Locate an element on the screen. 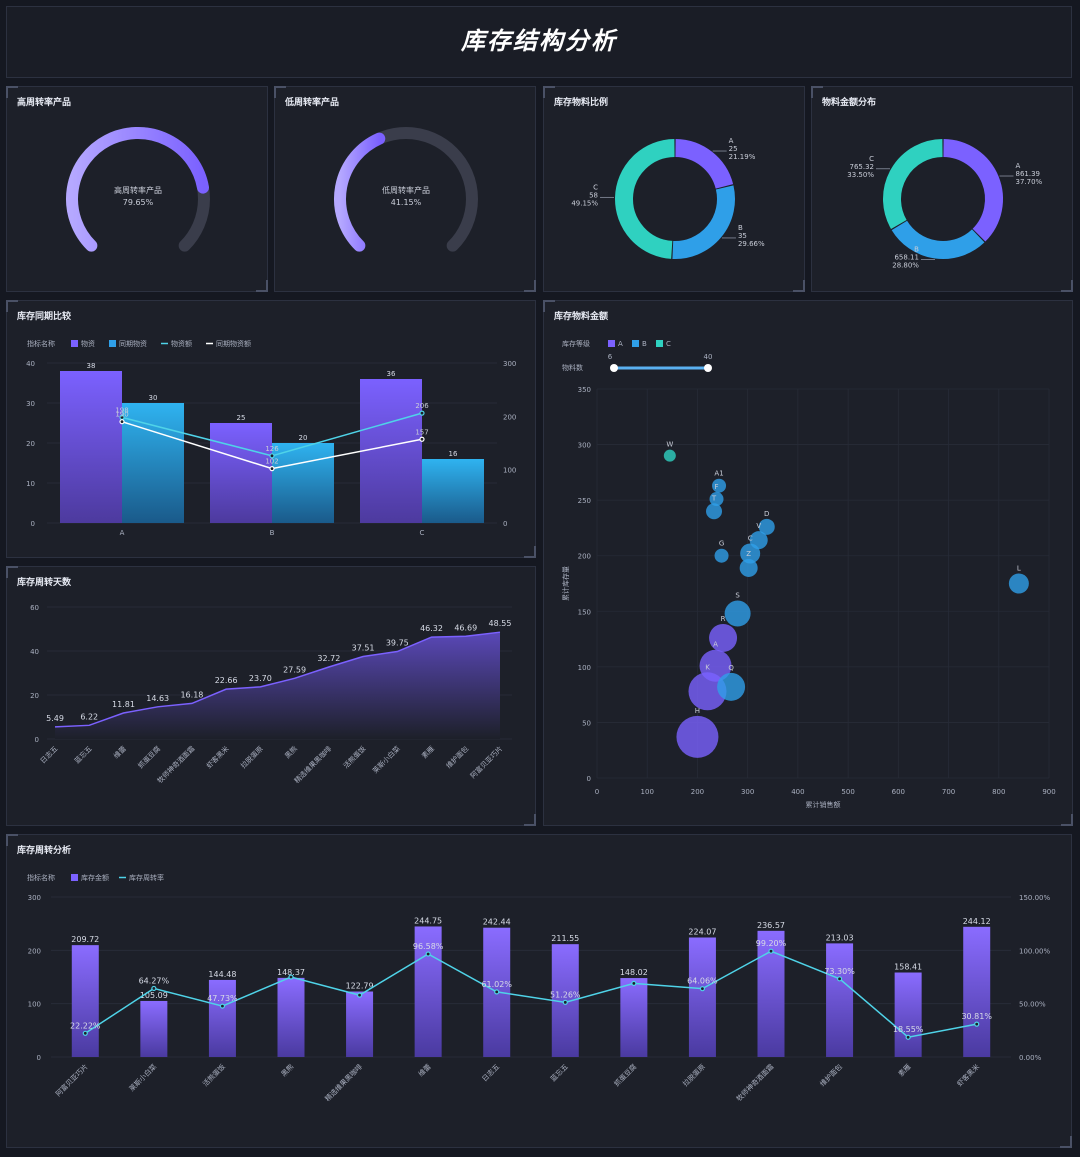 The height and width of the screenshot is (1157, 1080). x-tick-label: 800 is located at coordinates (998, 792).